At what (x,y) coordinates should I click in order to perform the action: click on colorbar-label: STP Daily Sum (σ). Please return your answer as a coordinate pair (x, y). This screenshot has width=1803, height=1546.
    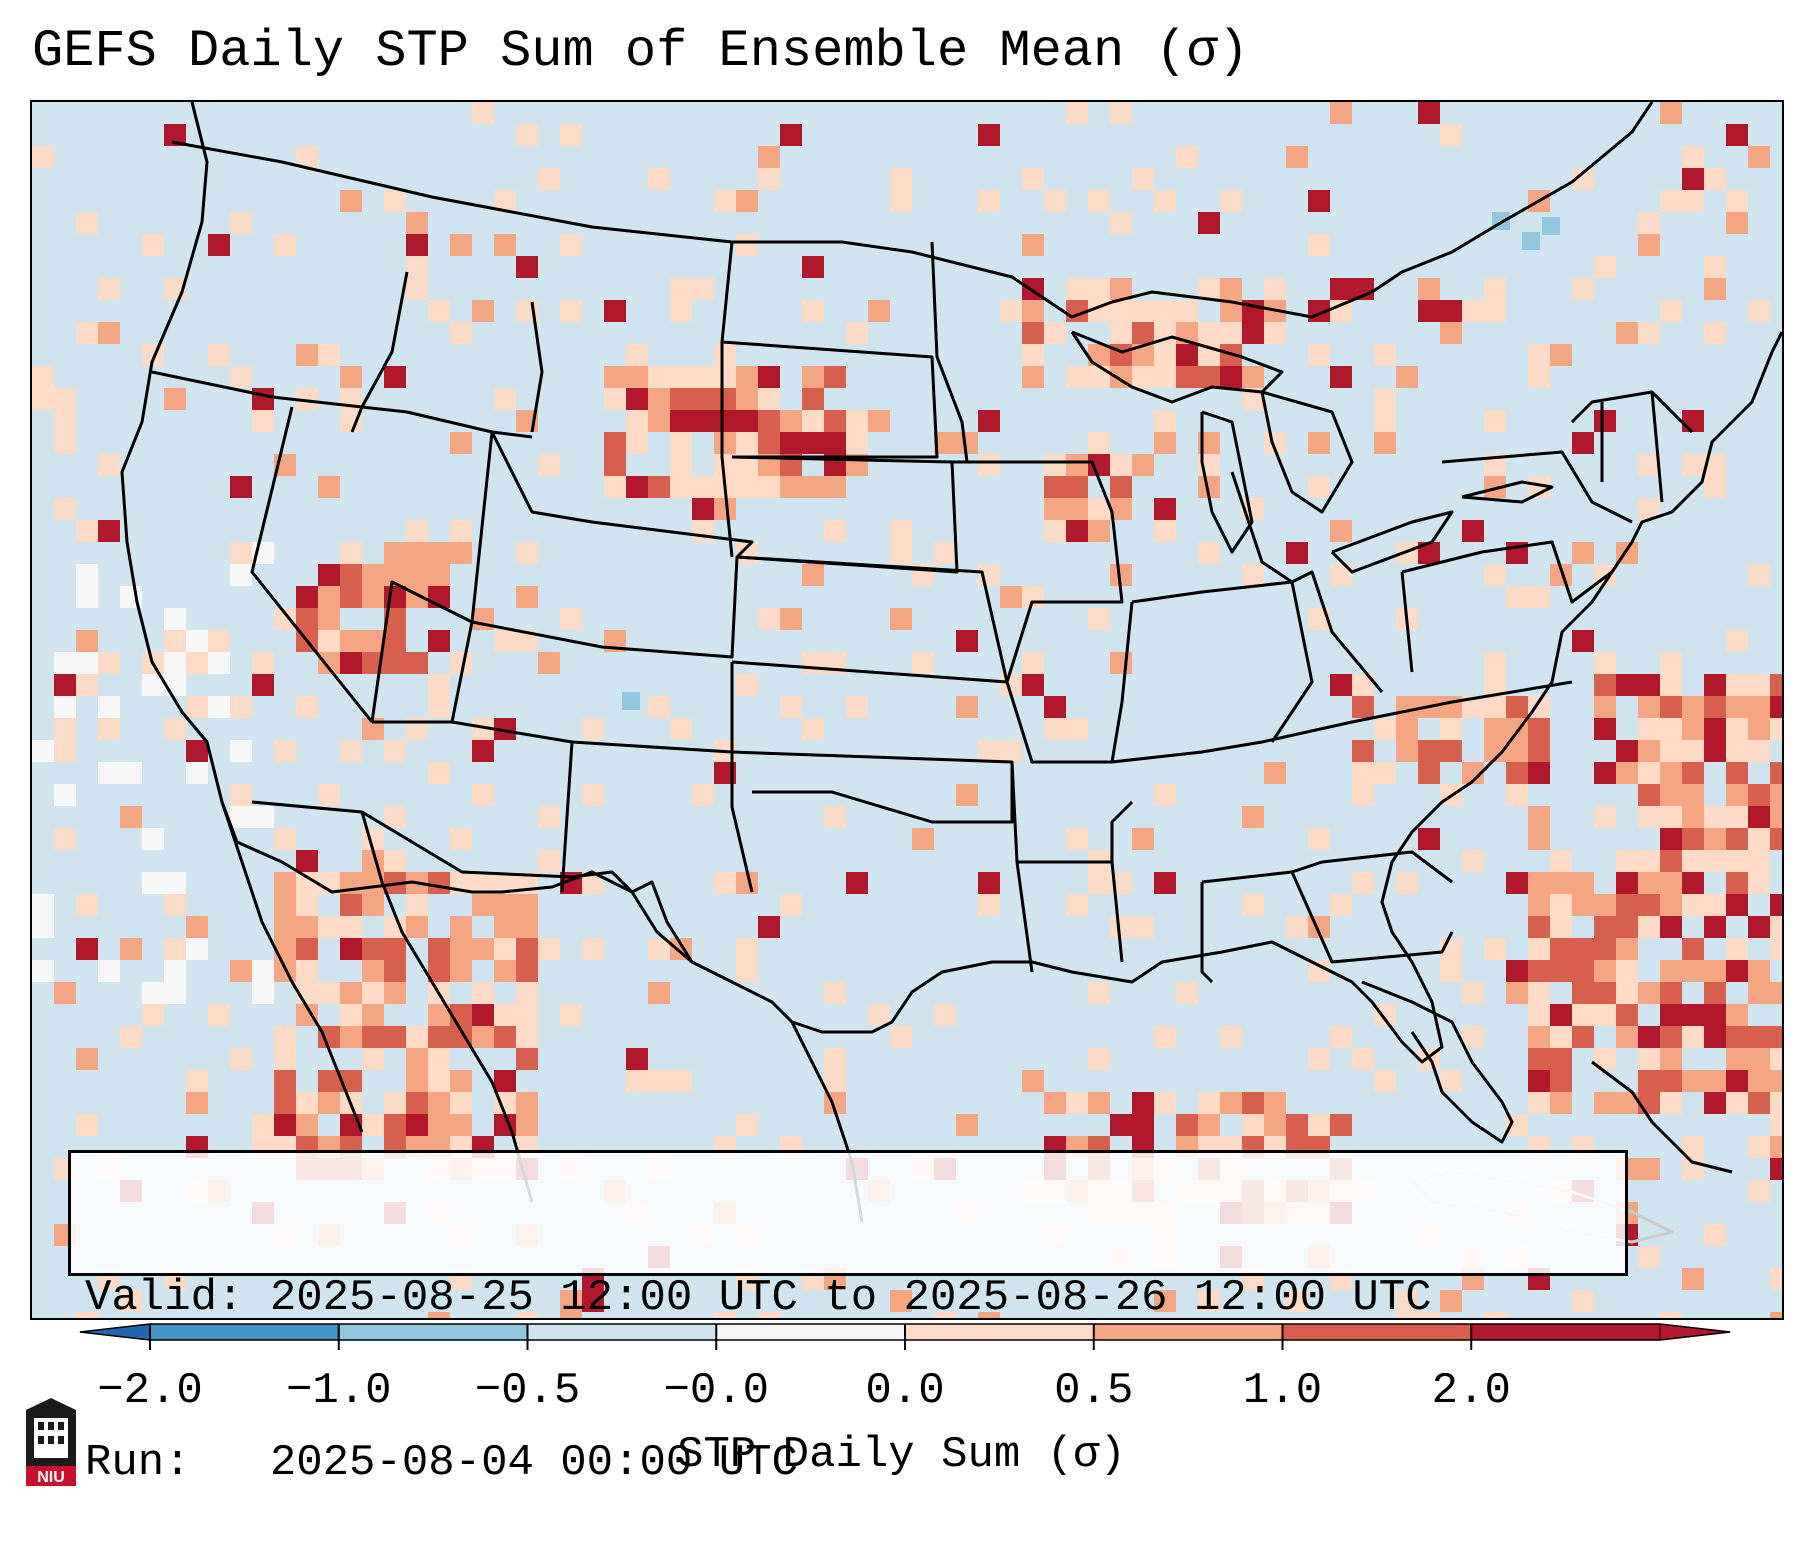
    Looking at the image, I should click on (901, 1455).